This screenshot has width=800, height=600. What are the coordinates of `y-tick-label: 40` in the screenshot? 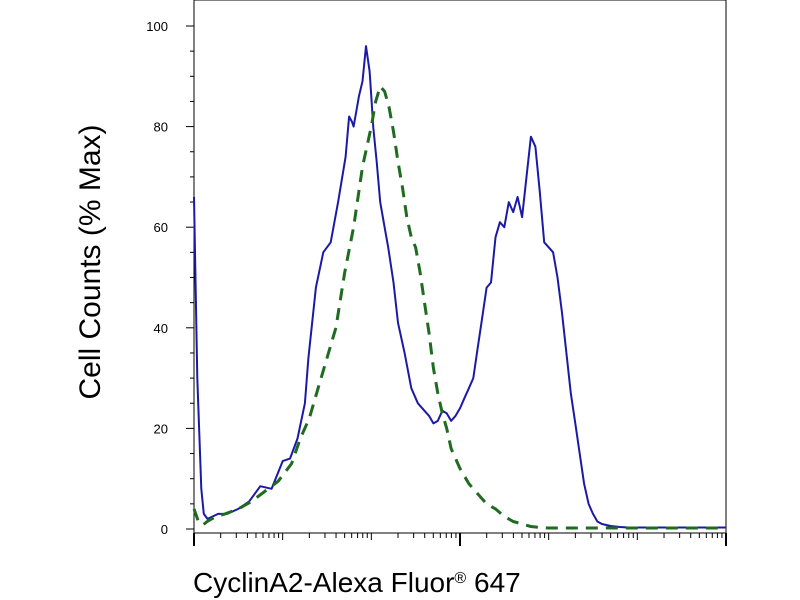 It's located at (161, 328).